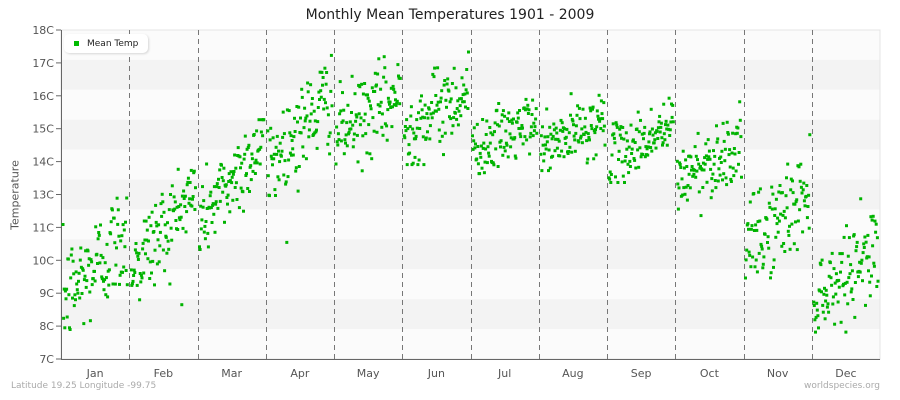 This screenshot has width=900, height=400. I want to click on legend-swatch-icon, so click(76, 43).